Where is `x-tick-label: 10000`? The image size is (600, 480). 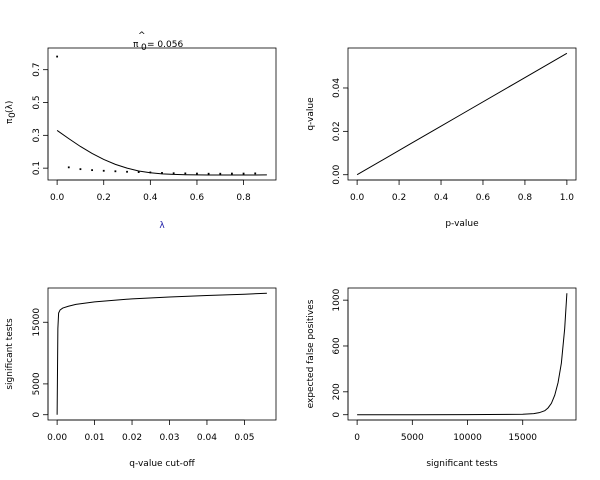
x-tick-label: 10000 is located at coordinates (467, 438).